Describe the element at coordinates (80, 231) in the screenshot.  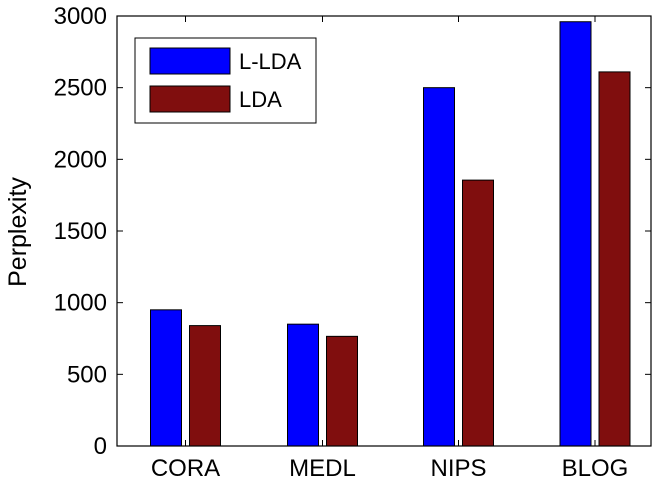
I see `y-tick-label-1500: 1500` at that location.